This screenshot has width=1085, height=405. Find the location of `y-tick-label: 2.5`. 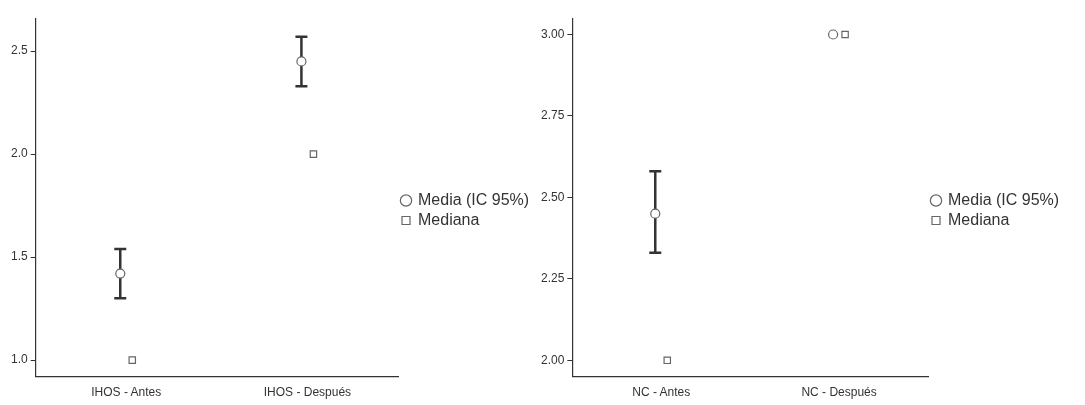

y-tick-label: 2.5 is located at coordinates (19, 50).